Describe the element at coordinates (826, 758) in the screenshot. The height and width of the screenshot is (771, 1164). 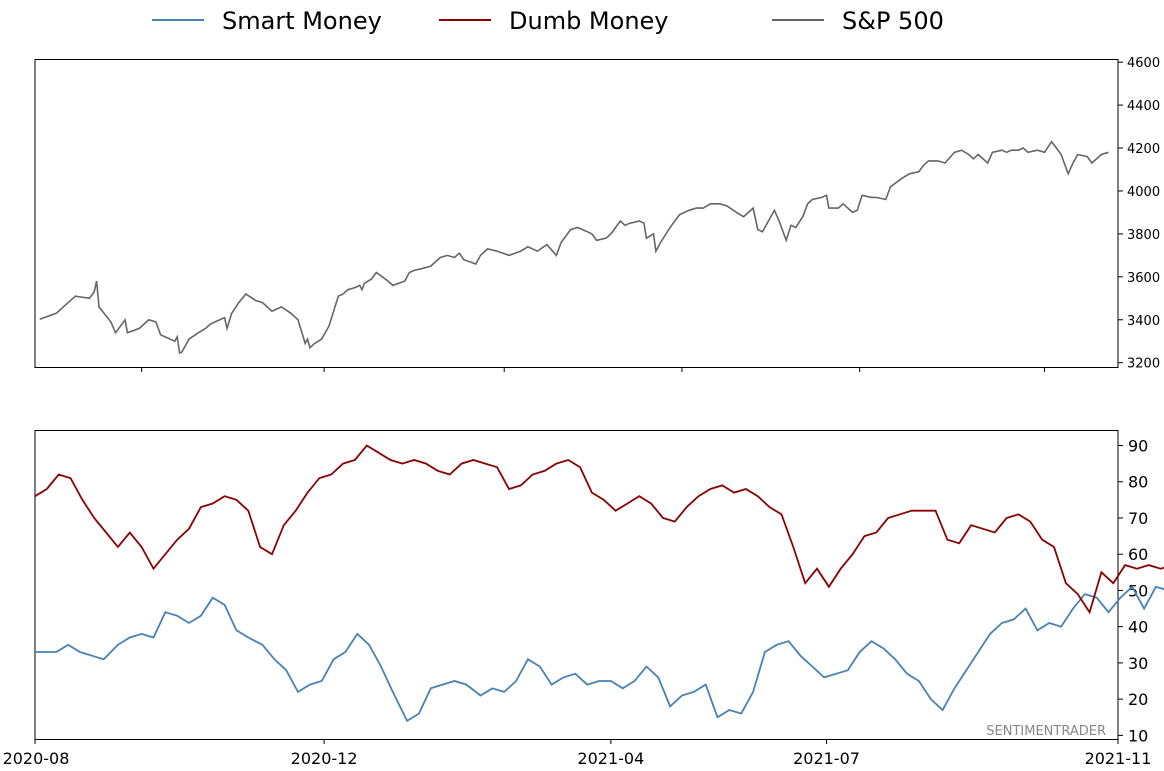
I see `x-tick-label: 2021-07` at that location.